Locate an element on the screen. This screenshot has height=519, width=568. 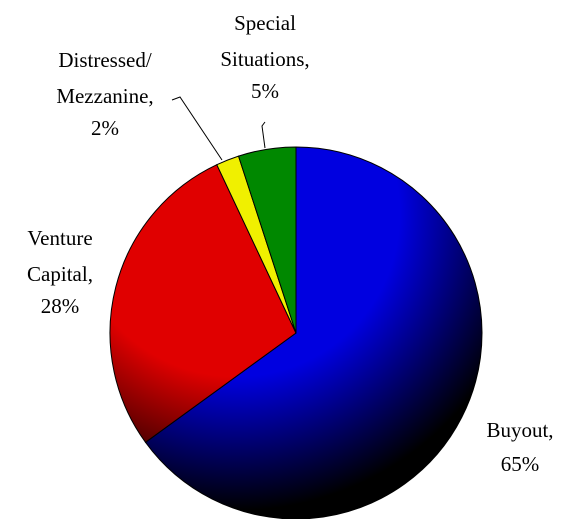
slice-value: 65% is located at coordinates (520, 464).